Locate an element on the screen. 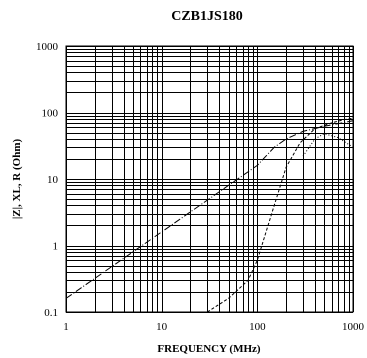 Image resolution: width=367 pixels, height=358 pixels. y-tick-label: 1 is located at coordinates (56, 247).